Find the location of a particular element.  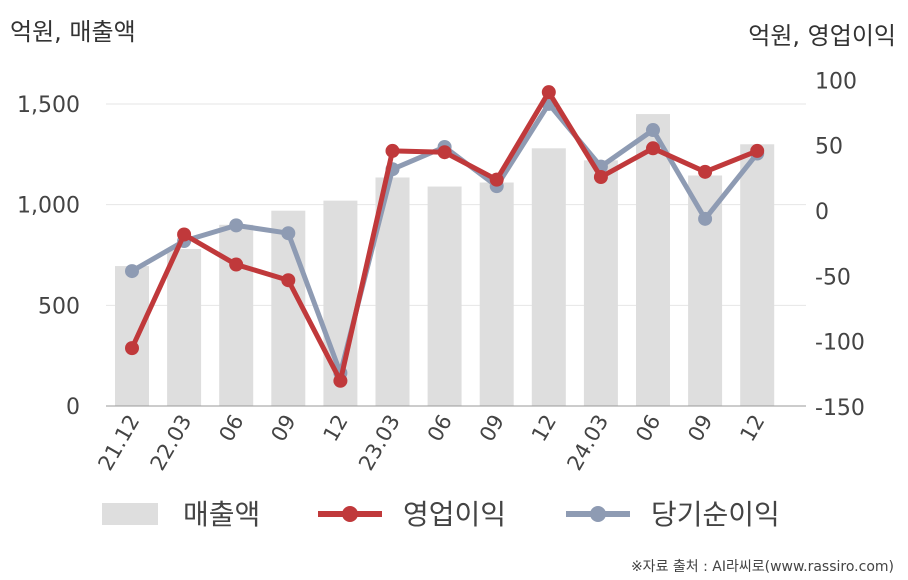

x-tick-label: 24.03 is located at coordinates (587, 443).